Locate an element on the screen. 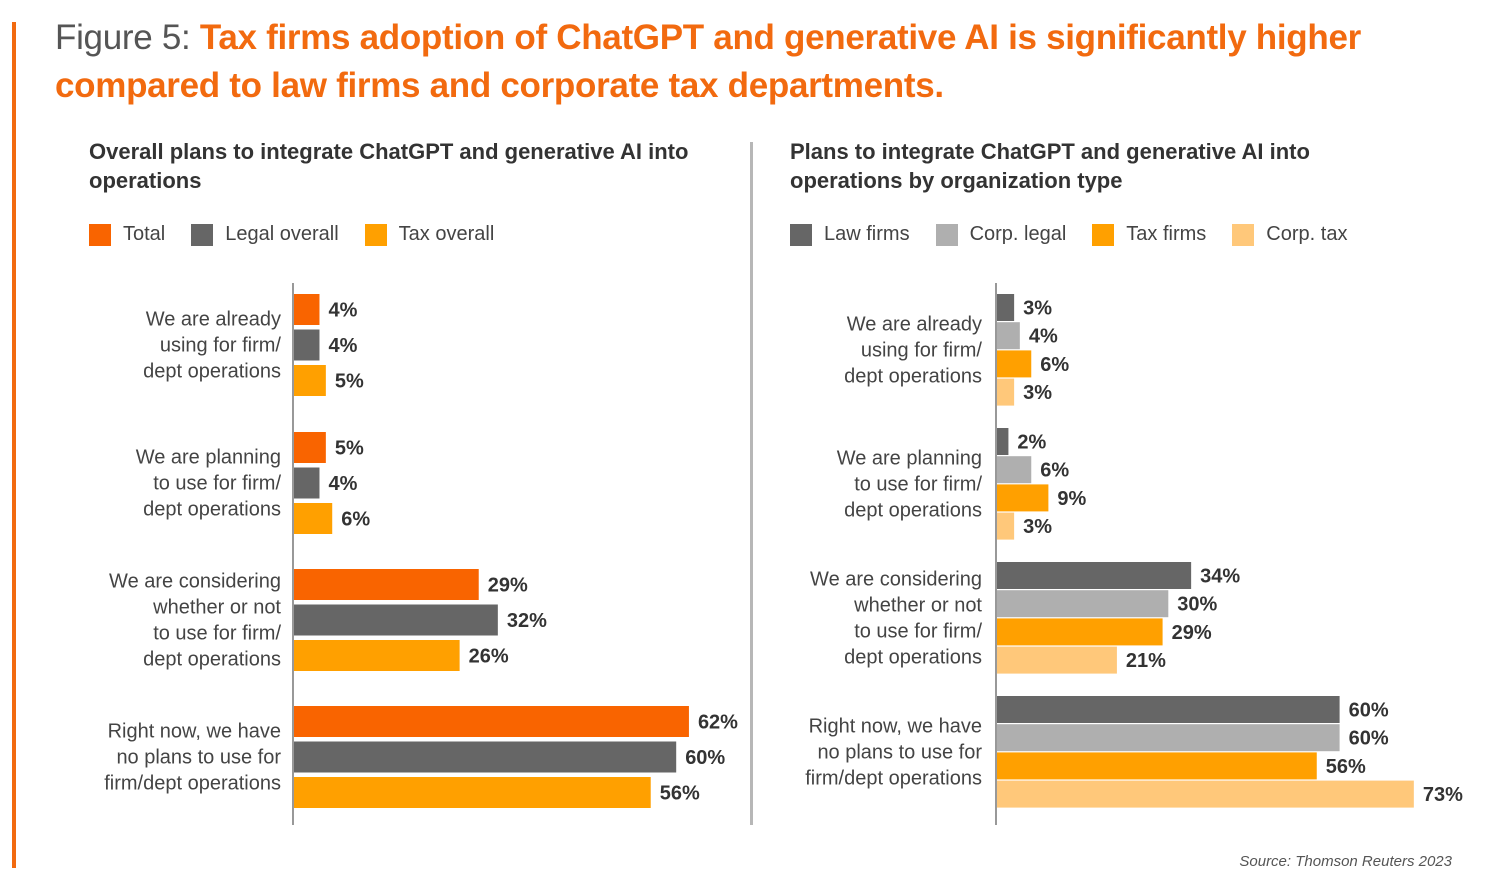 Image resolution: width=1492 pixels, height=889 pixels. data-label: 62% is located at coordinates (718, 723).